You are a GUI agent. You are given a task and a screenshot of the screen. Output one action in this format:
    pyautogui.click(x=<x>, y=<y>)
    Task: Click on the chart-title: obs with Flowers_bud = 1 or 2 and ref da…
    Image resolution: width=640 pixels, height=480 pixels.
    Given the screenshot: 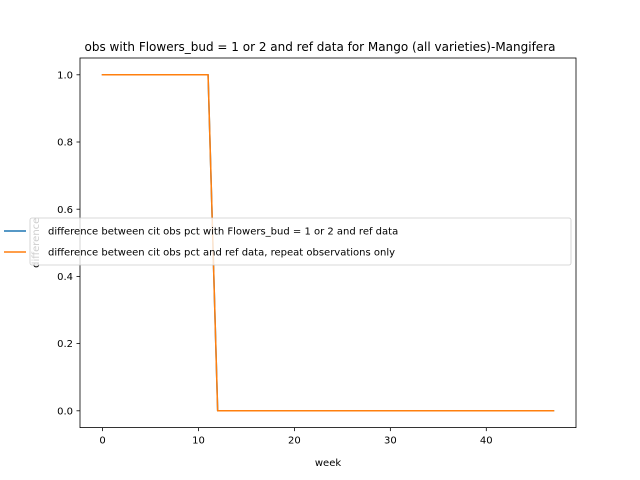 What is the action you would take?
    pyautogui.click(x=320, y=47)
    